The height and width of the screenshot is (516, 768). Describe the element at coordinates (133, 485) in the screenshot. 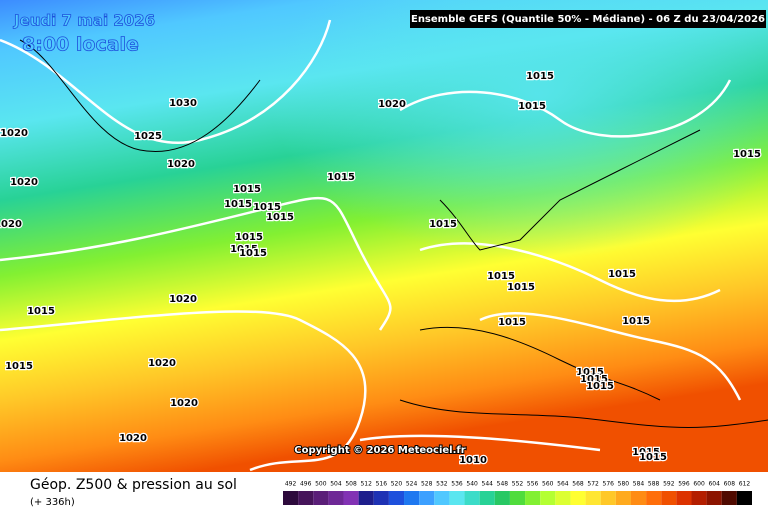

I see `footer-title: Géop. Z500 & pression au sol` at that location.